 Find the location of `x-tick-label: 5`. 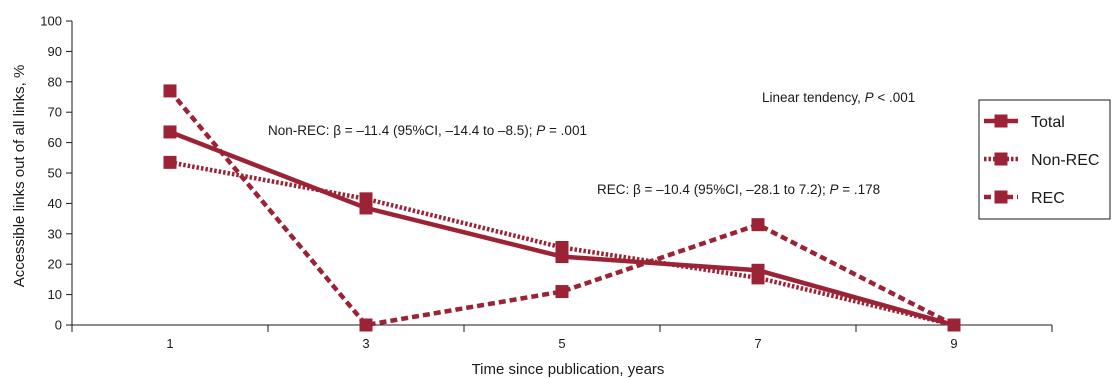

x-tick-label: 5 is located at coordinates (561, 343).